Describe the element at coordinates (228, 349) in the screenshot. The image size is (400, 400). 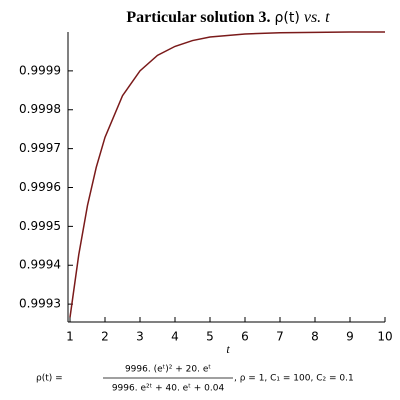
I see `x-axis-label: t` at that location.